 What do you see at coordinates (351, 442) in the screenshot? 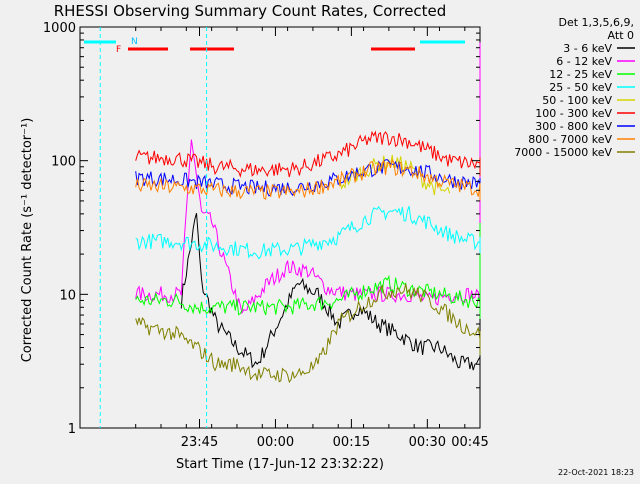
I see `x-tick-label: 00:15` at bounding box center [351, 442].